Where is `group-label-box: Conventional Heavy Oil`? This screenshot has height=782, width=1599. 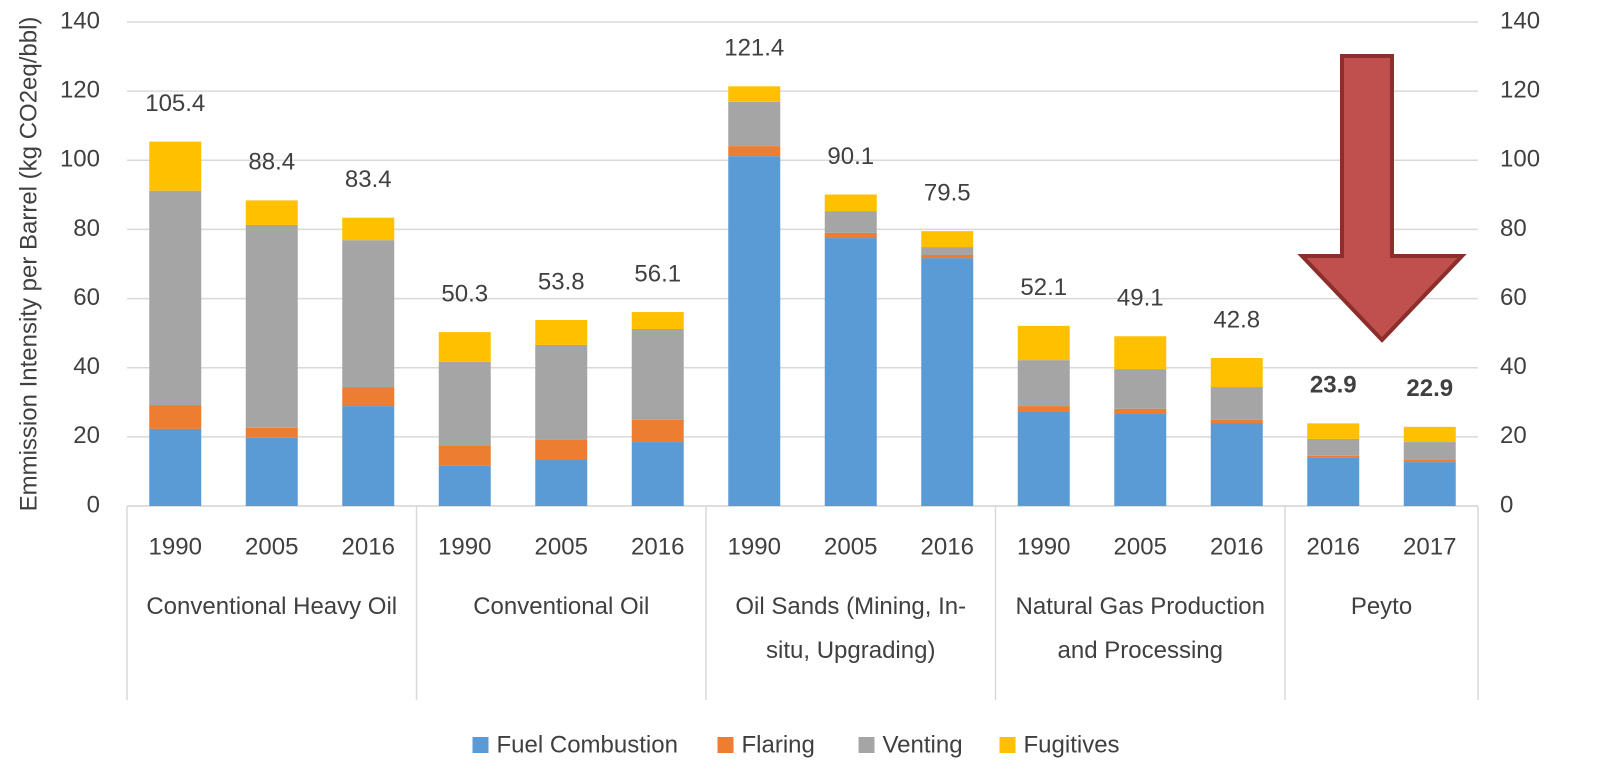
group-label-box: Conventional Heavy Oil is located at coordinates (272, 606).